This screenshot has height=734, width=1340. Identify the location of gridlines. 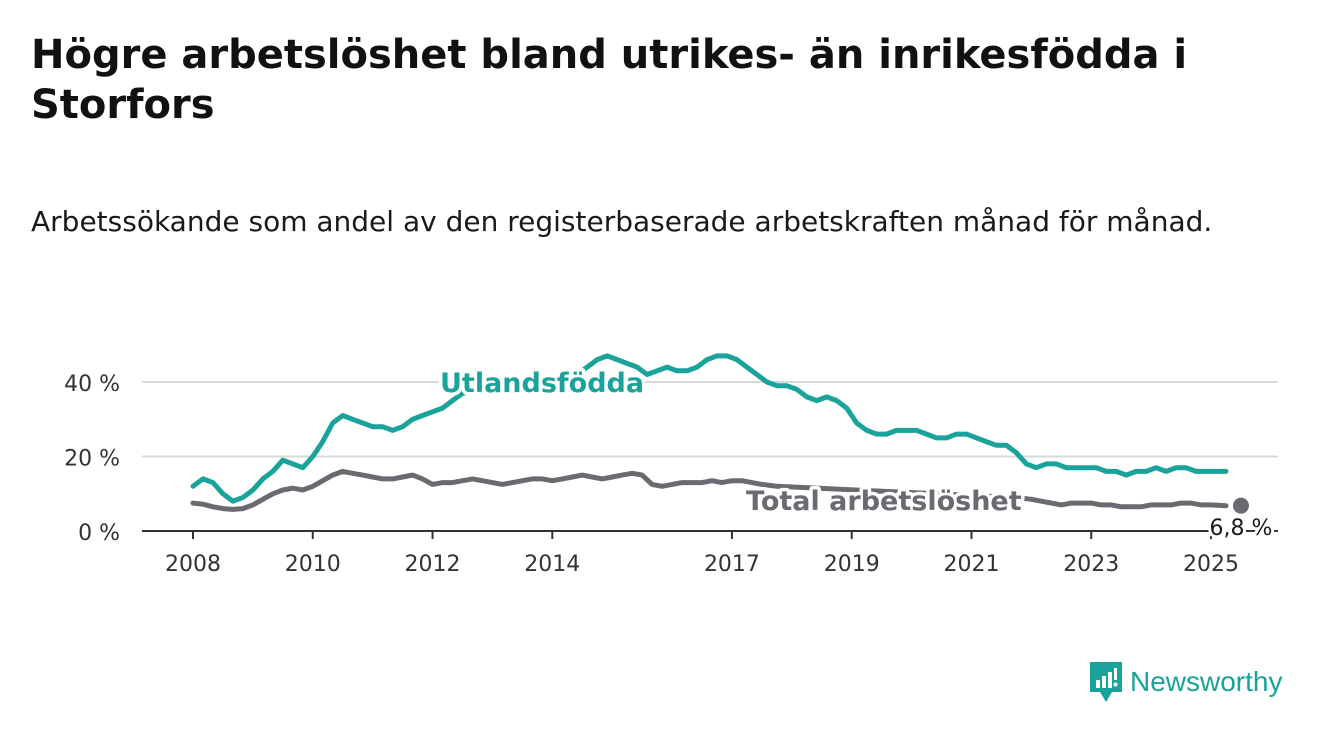
(710, 419).